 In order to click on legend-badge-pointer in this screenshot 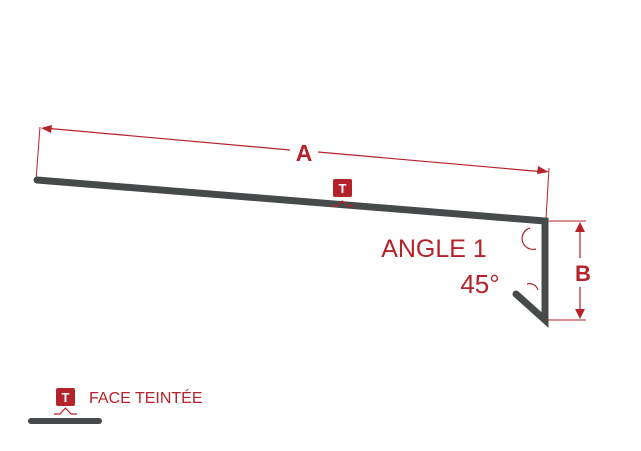, I will do `click(65, 411)`.